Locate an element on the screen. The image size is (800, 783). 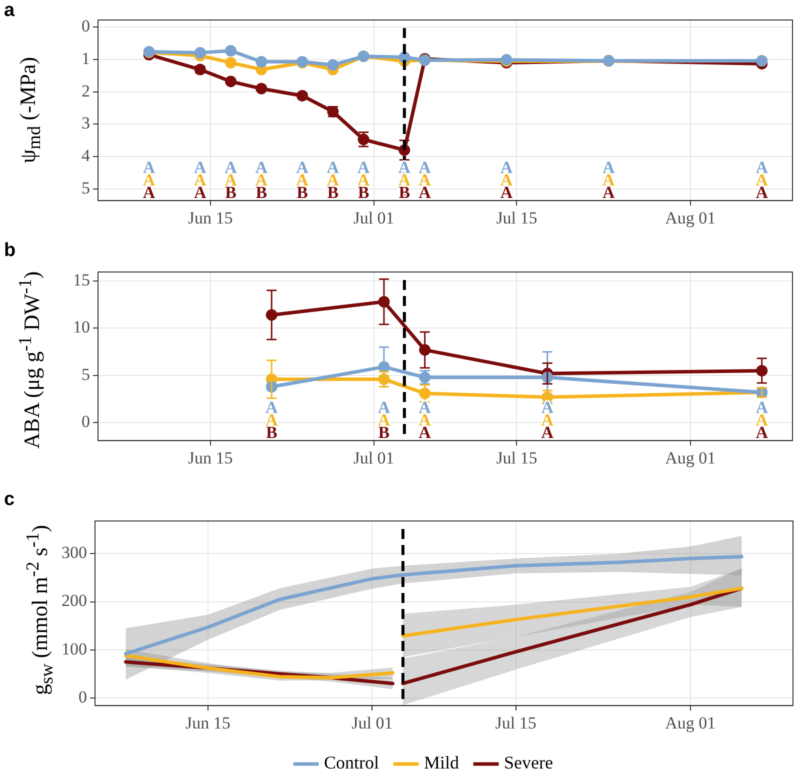
y-tick-label: 100 is located at coordinates (74, 648).